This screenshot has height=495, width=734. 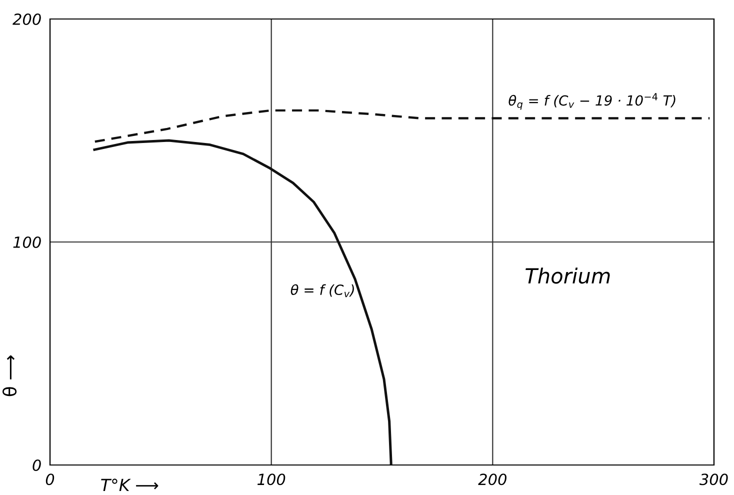 I want to click on x-tick-label: 200, so click(x=492, y=480).